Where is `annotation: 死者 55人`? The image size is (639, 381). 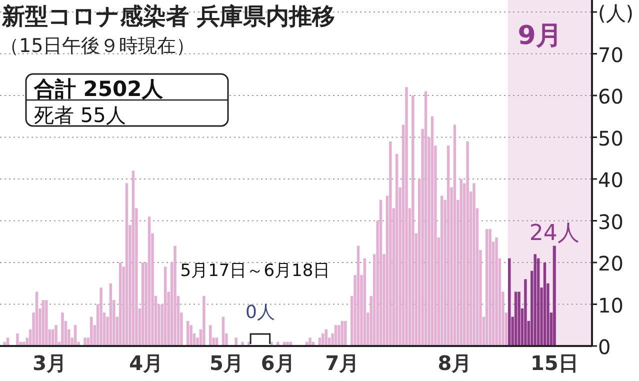
annotation: 死者 55人 is located at coordinates (80, 115).